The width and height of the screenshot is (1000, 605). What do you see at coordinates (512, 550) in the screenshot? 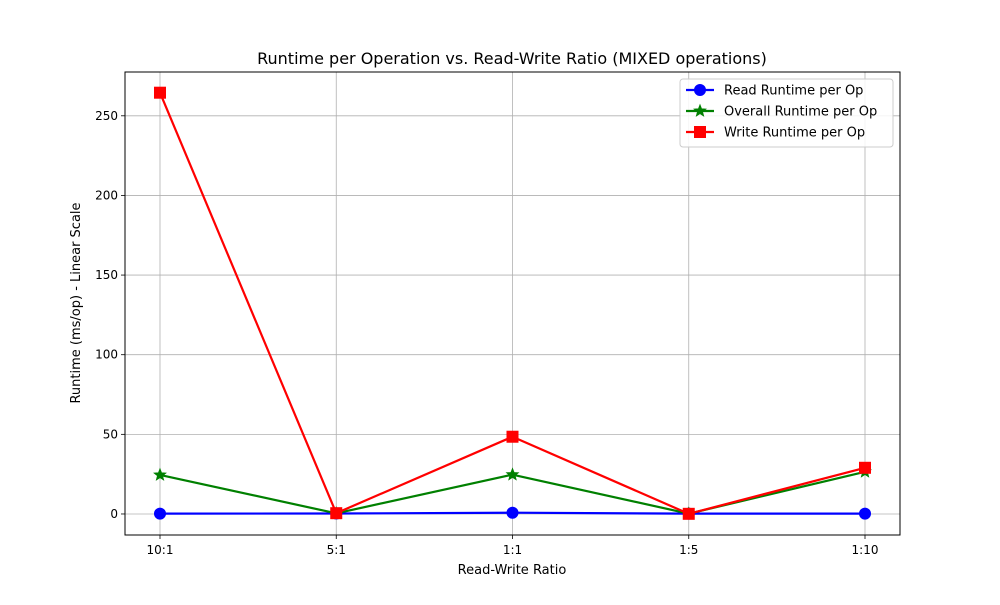
I see `x-tick-label: 1:1` at bounding box center [512, 550].